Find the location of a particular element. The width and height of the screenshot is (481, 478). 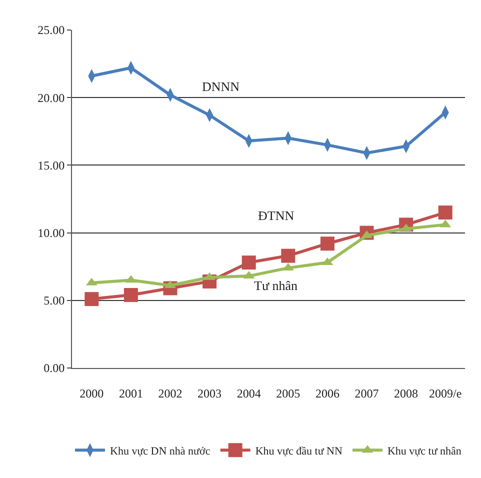

x-tick-label: 2009/e is located at coordinates (445, 393).